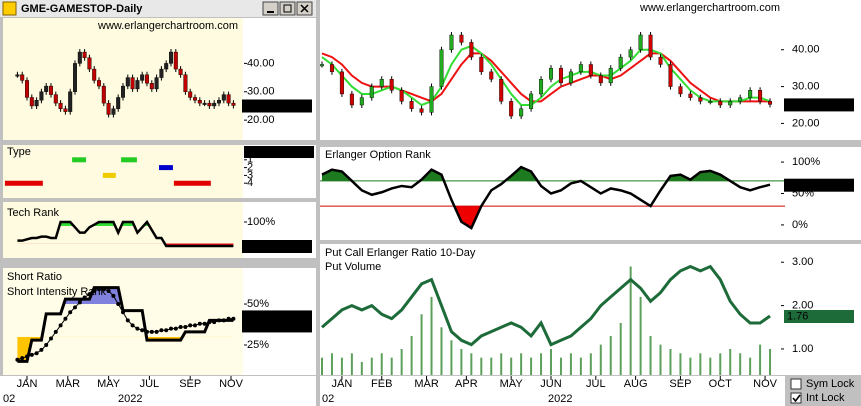 Image resolution: width=861 pixels, height=406 pixels. I want to click on last-tech-rank-label-box, so click(277, 246).